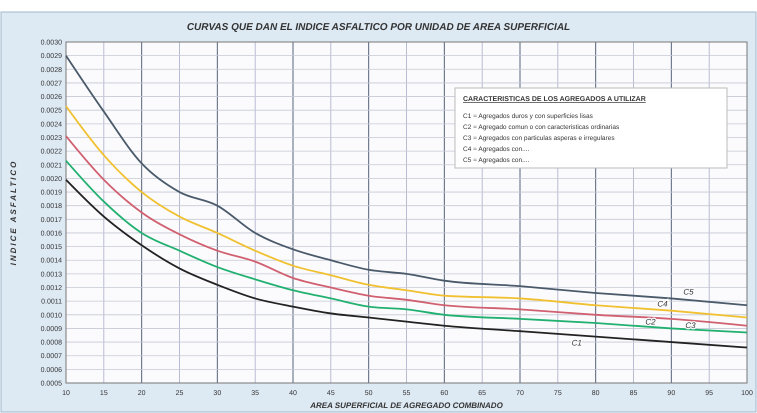  Describe the element at coordinates (406, 405) in the screenshot. I see `x-axis-title: AREA SUPERFICIAL DE AGREGADO COMBINADO` at that location.